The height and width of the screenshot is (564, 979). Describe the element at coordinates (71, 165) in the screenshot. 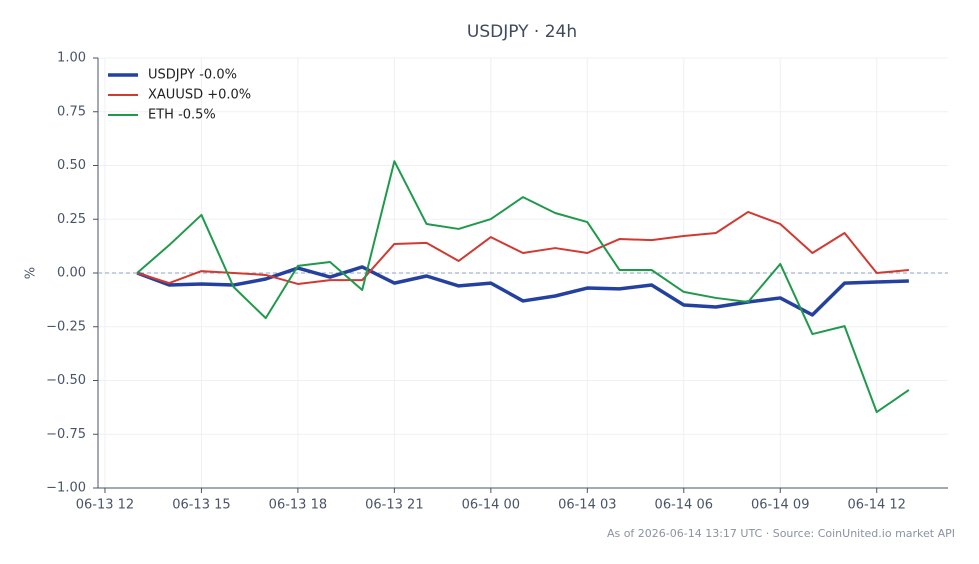

I see `y-tick-label: 0.50` at that location.